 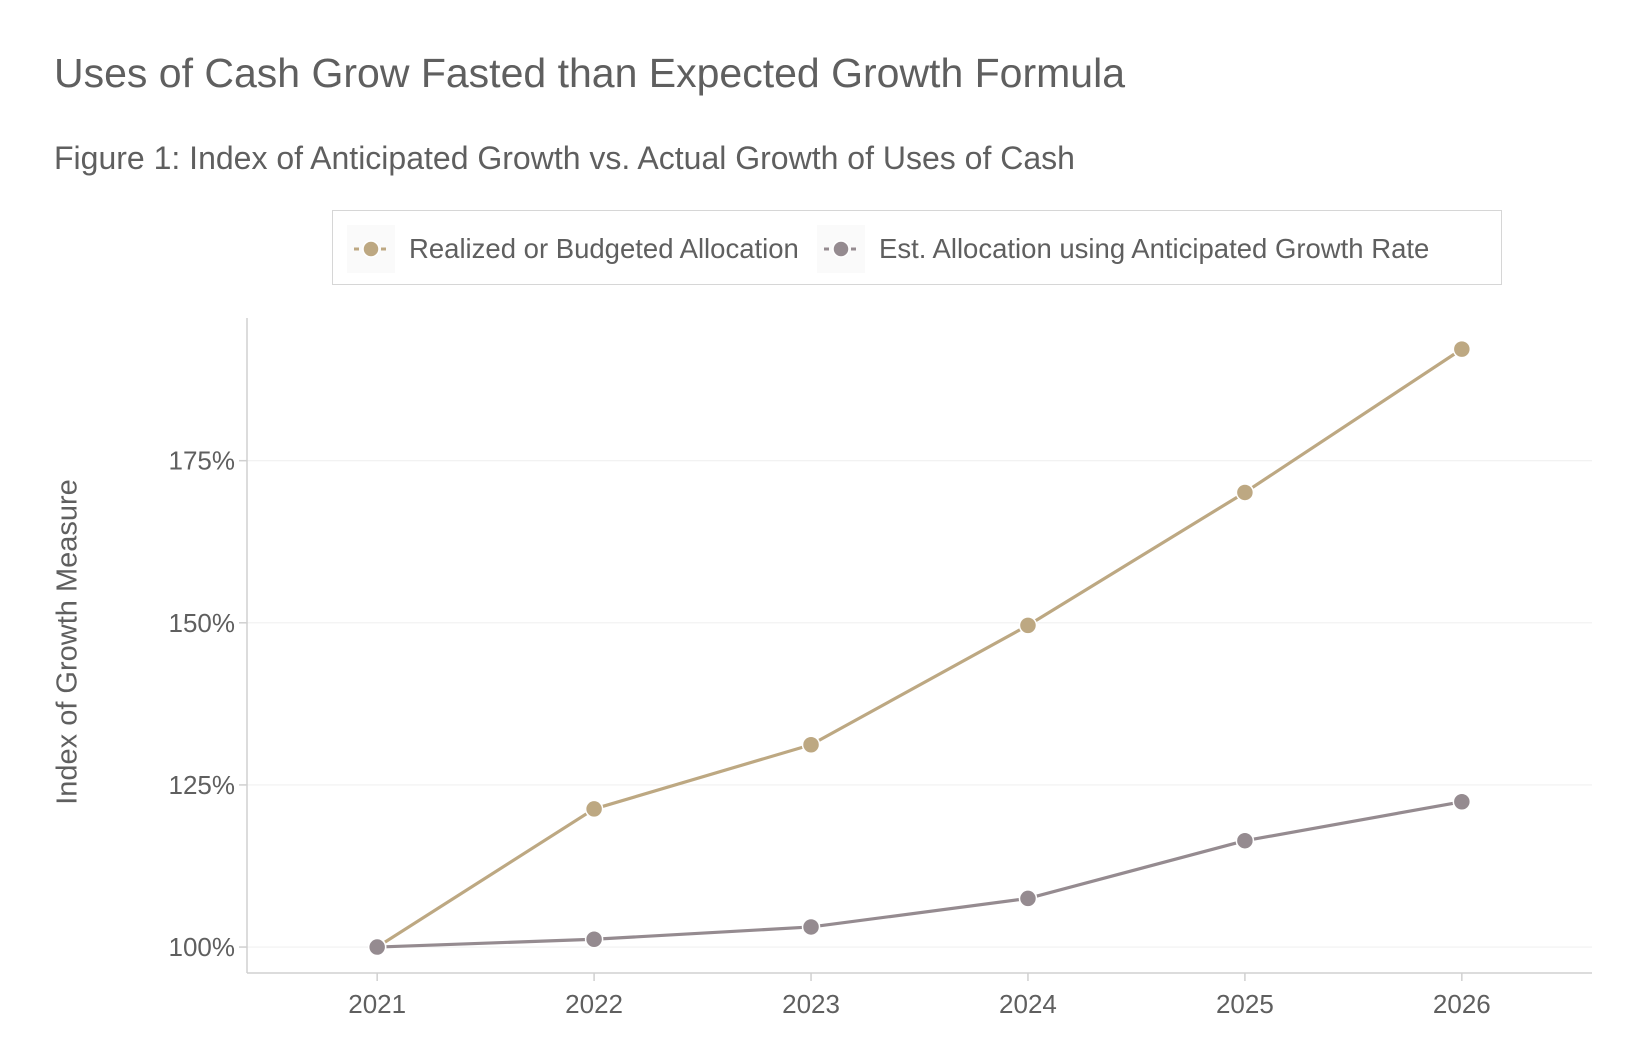 I want to click on x-tick-label-1: 2022, so click(x=594, y=1004).